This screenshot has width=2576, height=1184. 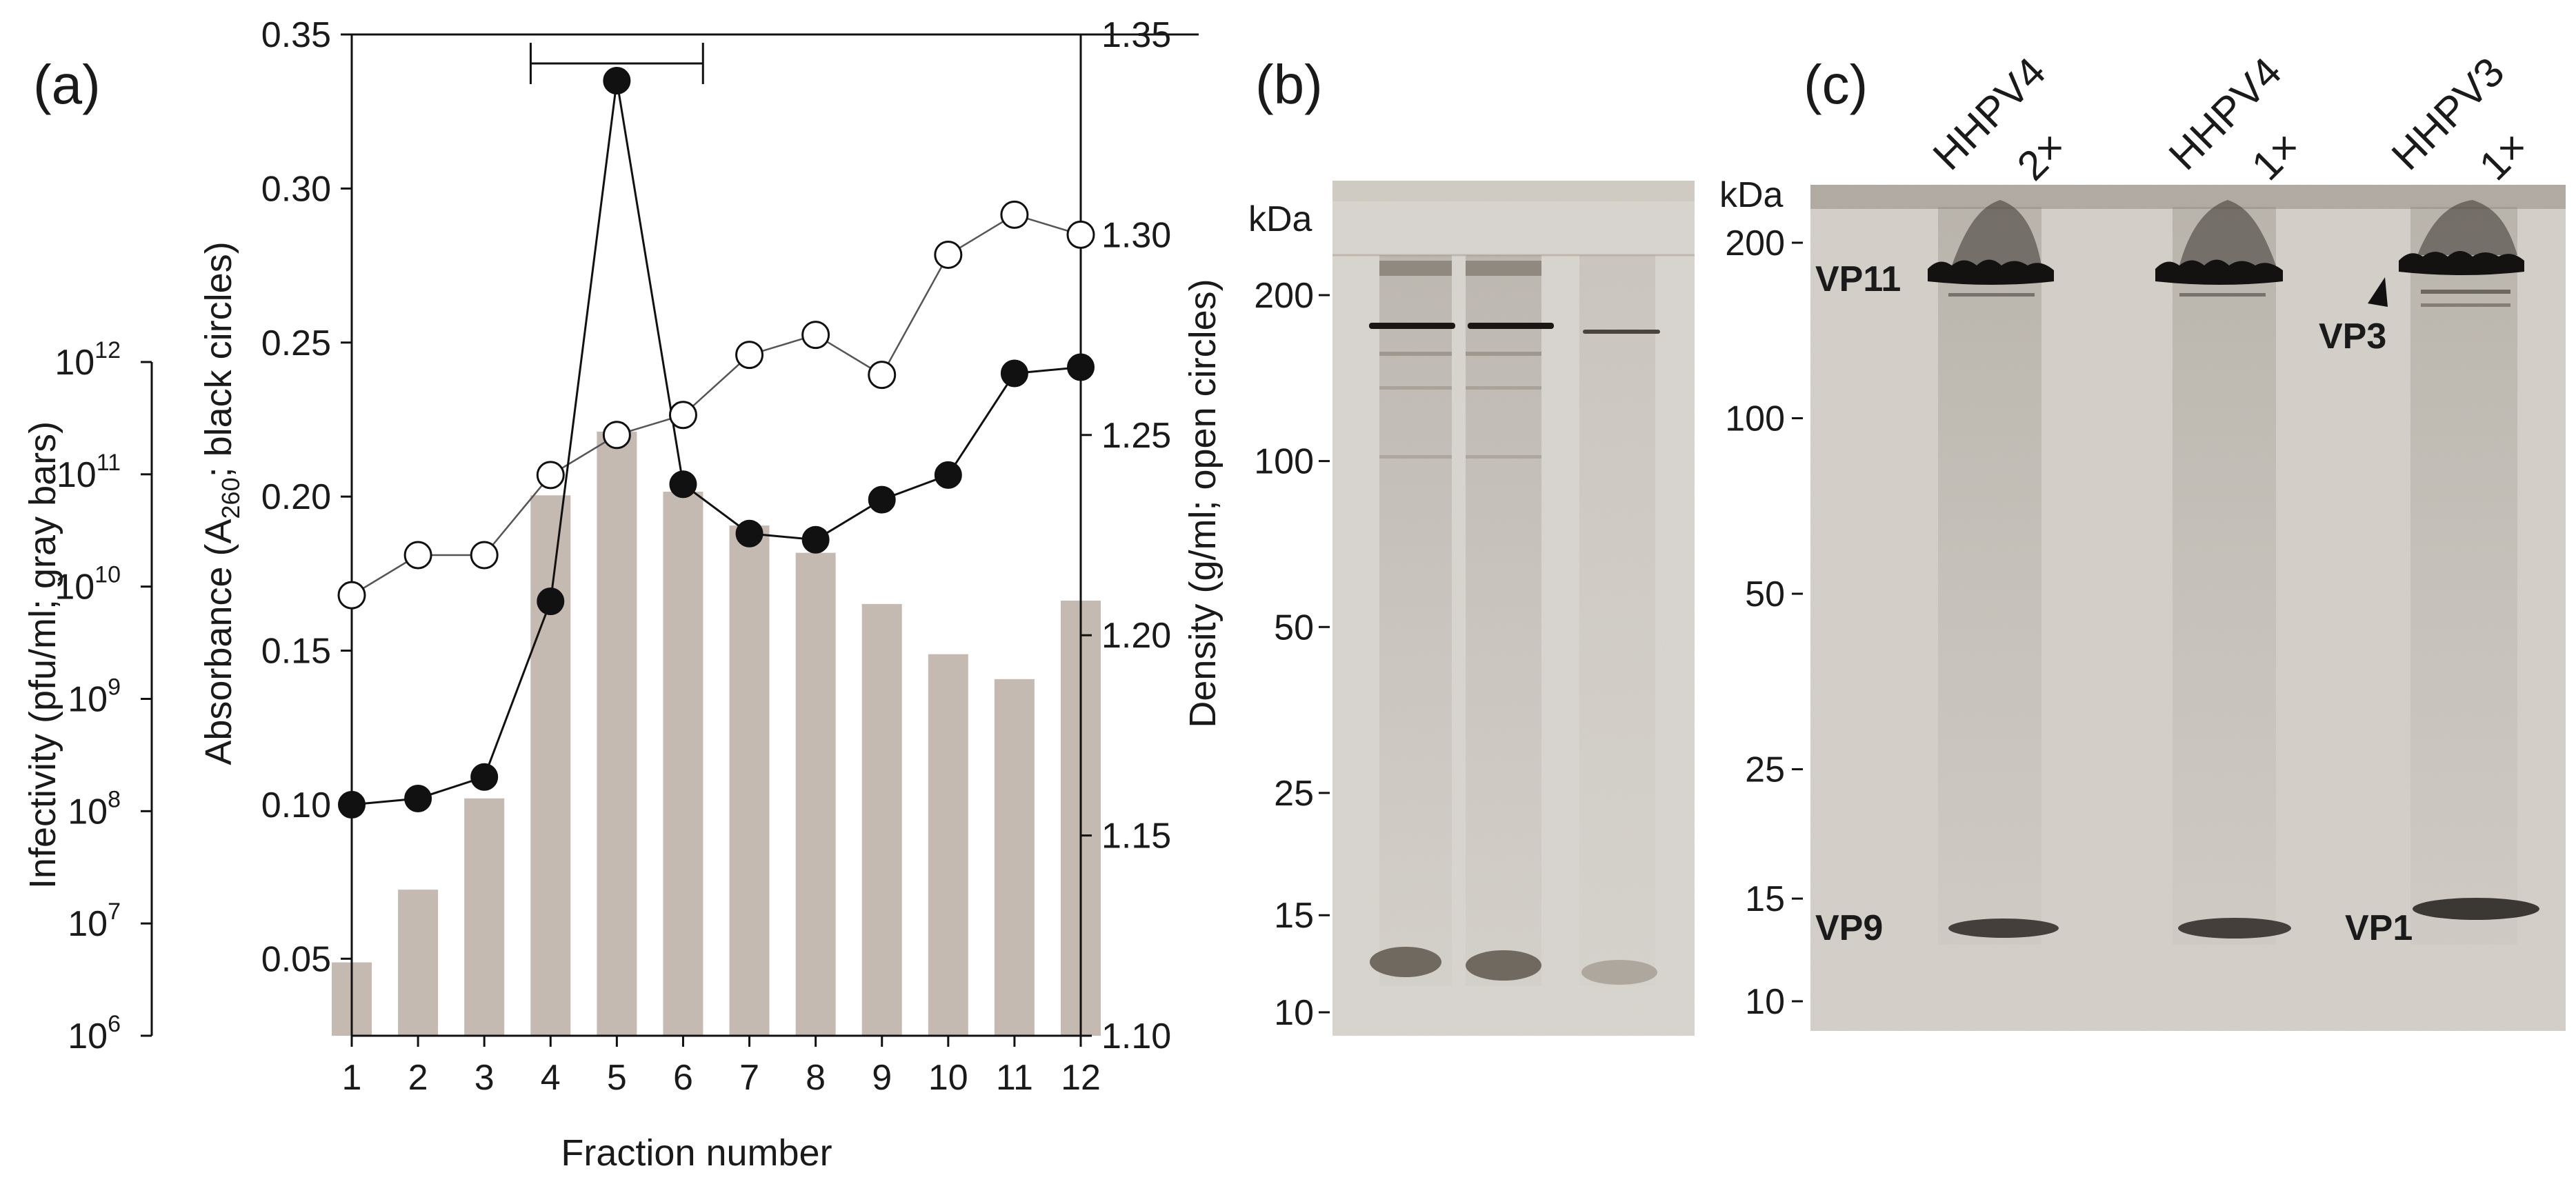 I want to click on panel-b-label: (b), so click(x=1289, y=84).